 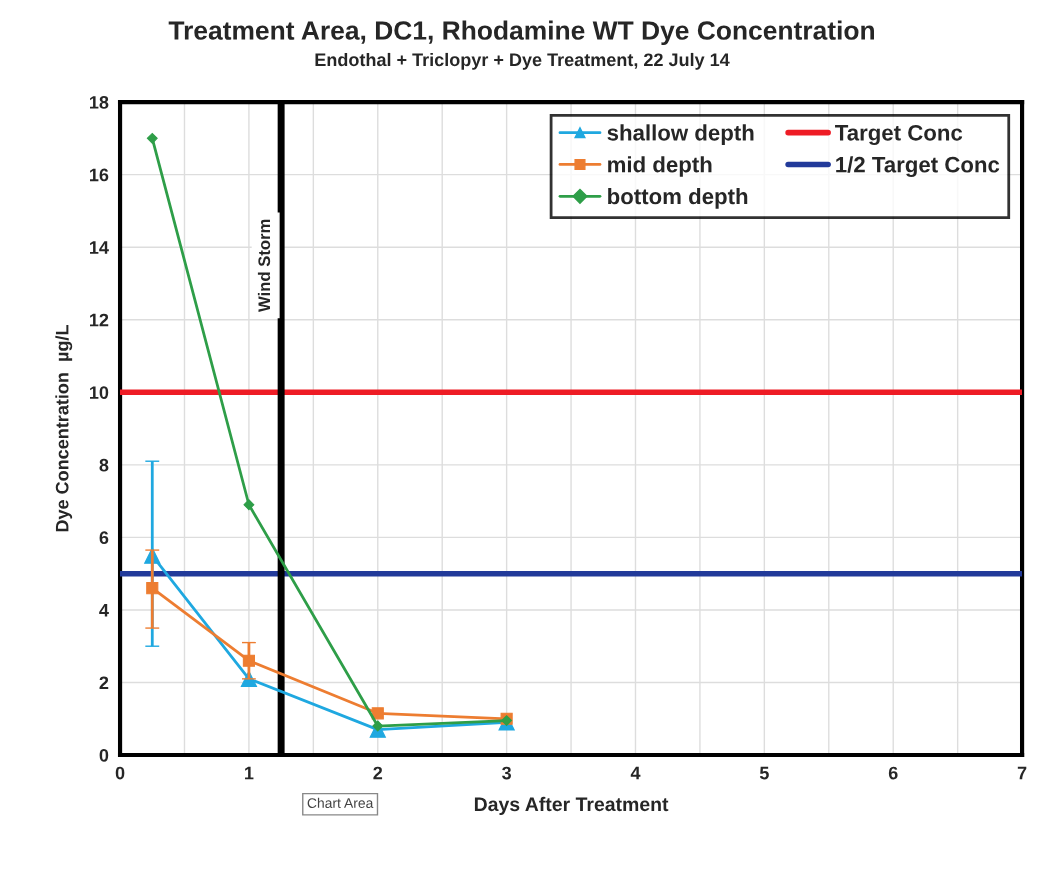 What do you see at coordinates (99, 392) in the screenshot?
I see `y-tick-label: 10` at bounding box center [99, 392].